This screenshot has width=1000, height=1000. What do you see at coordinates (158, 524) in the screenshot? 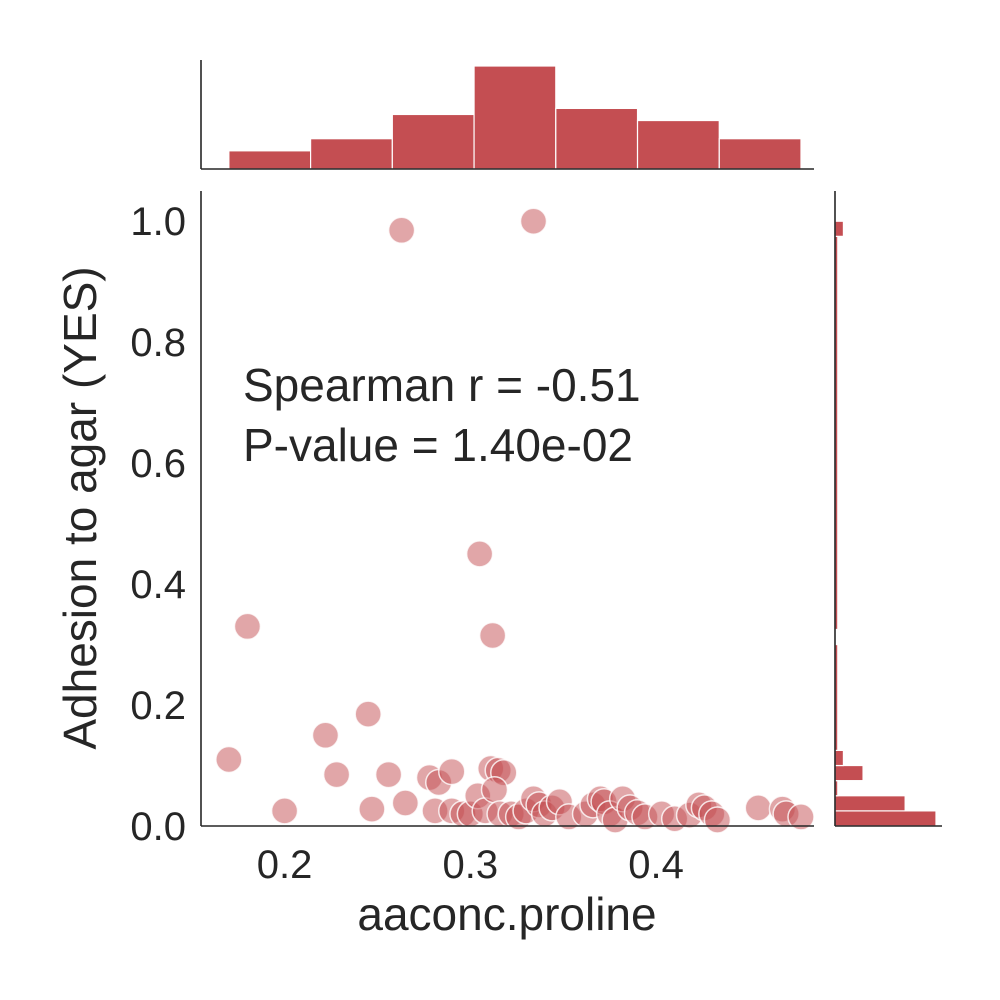
I see `y-tick-labels: 0.0 0.2 0.4 0.6 0.8 1.0` at bounding box center [158, 524].